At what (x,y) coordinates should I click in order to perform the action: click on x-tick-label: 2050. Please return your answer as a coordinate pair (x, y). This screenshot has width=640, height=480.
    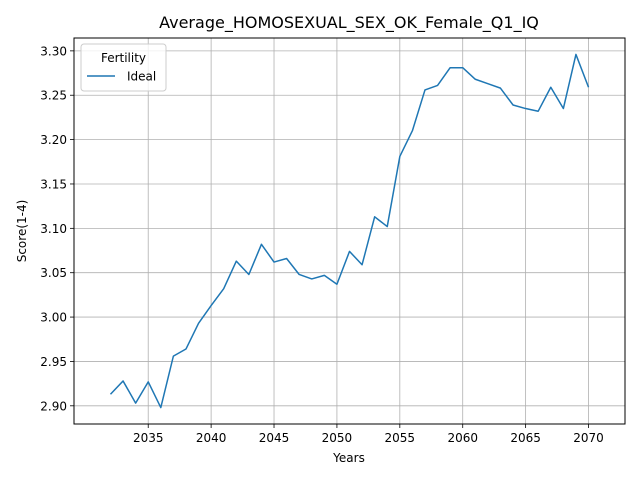
    Looking at the image, I should click on (337, 438).